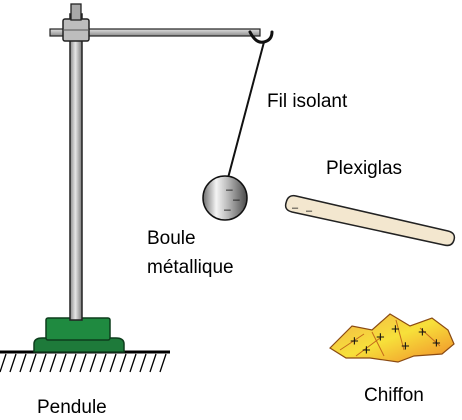 This screenshot has width=462, height=420. Describe the element at coordinates (85, 361) in the screenshot. I see `ground` at that location.